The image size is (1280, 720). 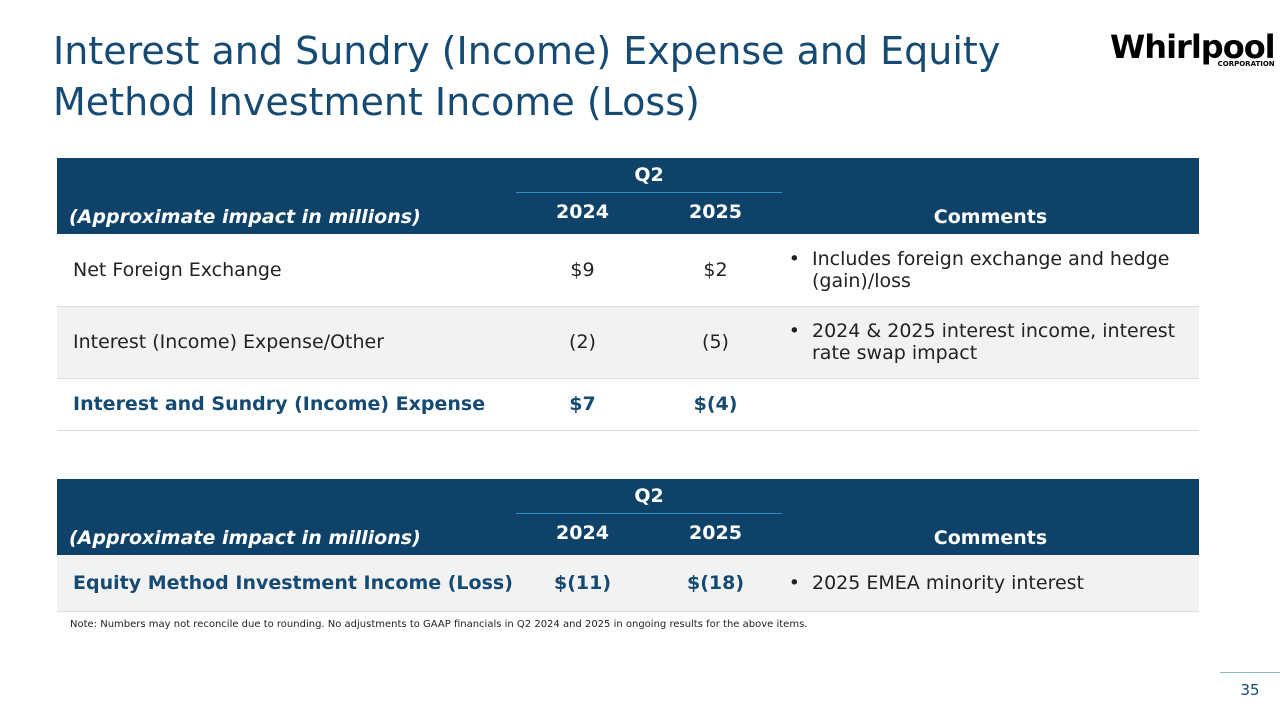 I want to click on logo-text: Whirlpool, so click(x=1193, y=47).